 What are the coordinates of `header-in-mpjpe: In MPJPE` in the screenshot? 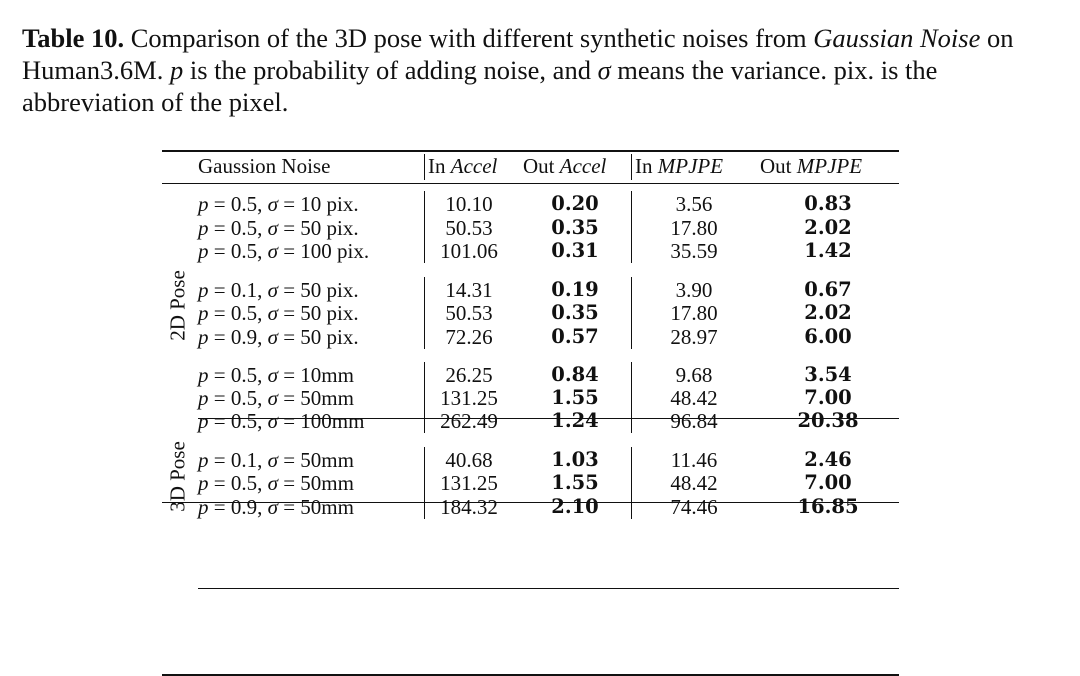 It's located at (679, 166).